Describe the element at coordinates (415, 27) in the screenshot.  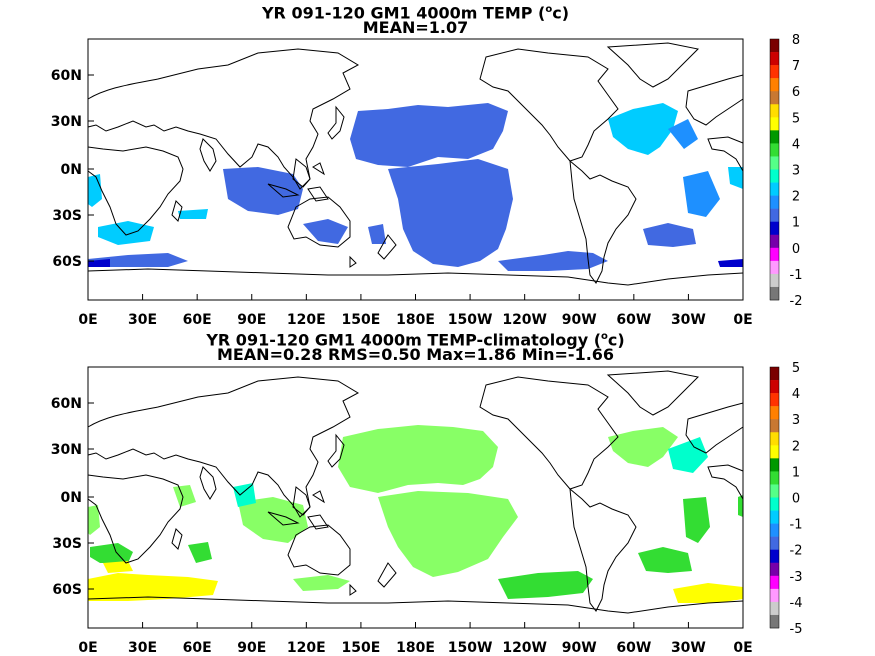
I see `top-panel-subtitle: MEAN=1.07` at that location.